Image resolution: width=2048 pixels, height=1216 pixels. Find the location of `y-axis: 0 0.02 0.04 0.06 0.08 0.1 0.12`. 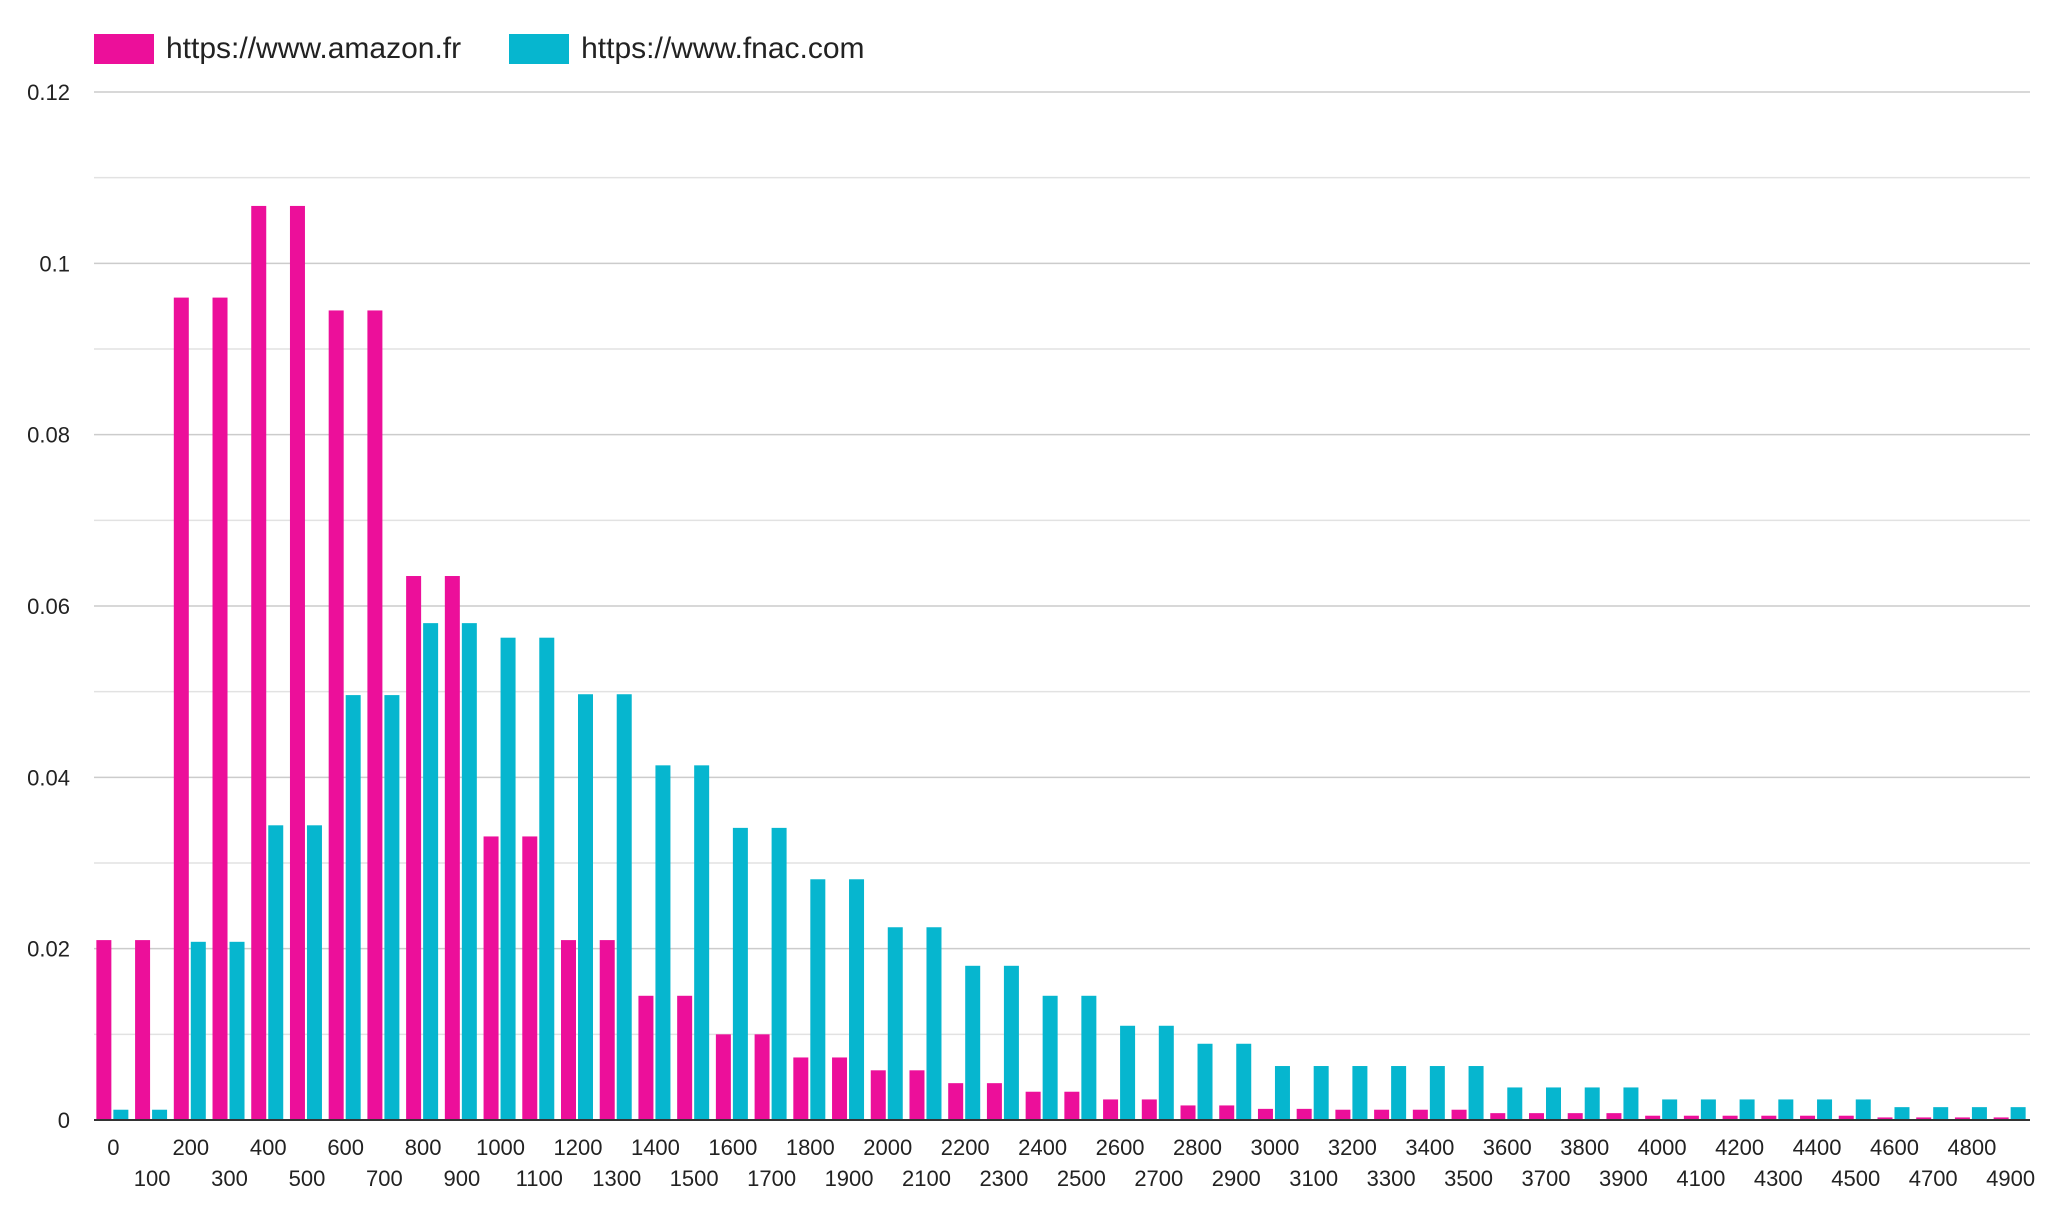

y-axis: 0 0.02 0.04 0.06 0.08 0.1 0.12 is located at coordinates (48, 606).